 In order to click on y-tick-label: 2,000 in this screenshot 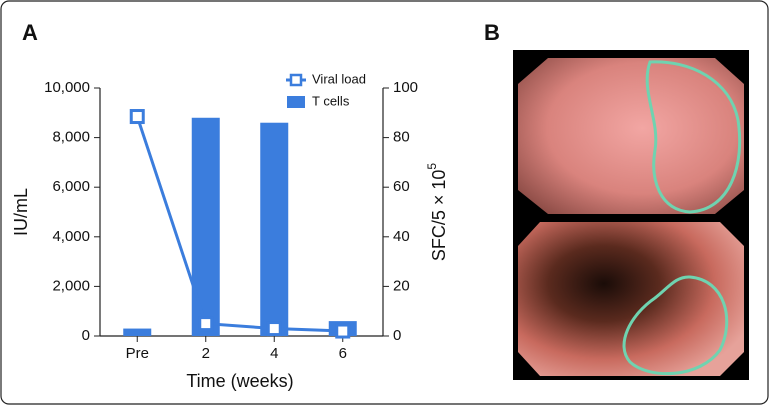, I will do `click(71, 285)`.